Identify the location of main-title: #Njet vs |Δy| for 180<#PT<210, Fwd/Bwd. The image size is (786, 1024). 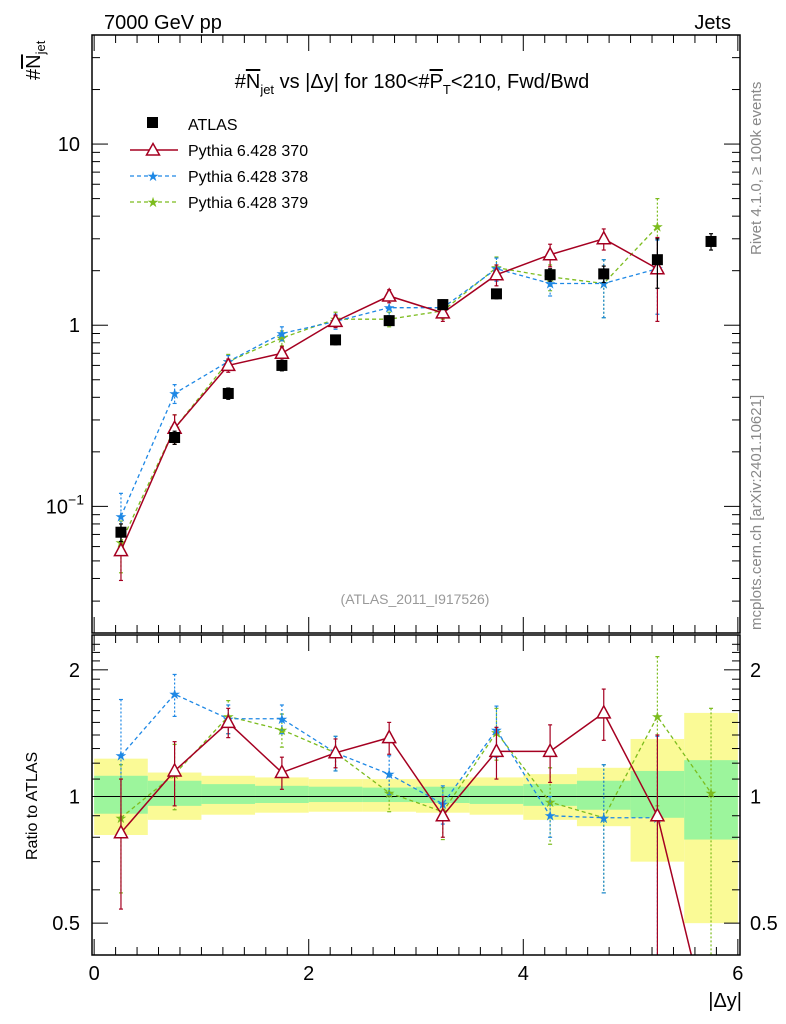
(412, 84).